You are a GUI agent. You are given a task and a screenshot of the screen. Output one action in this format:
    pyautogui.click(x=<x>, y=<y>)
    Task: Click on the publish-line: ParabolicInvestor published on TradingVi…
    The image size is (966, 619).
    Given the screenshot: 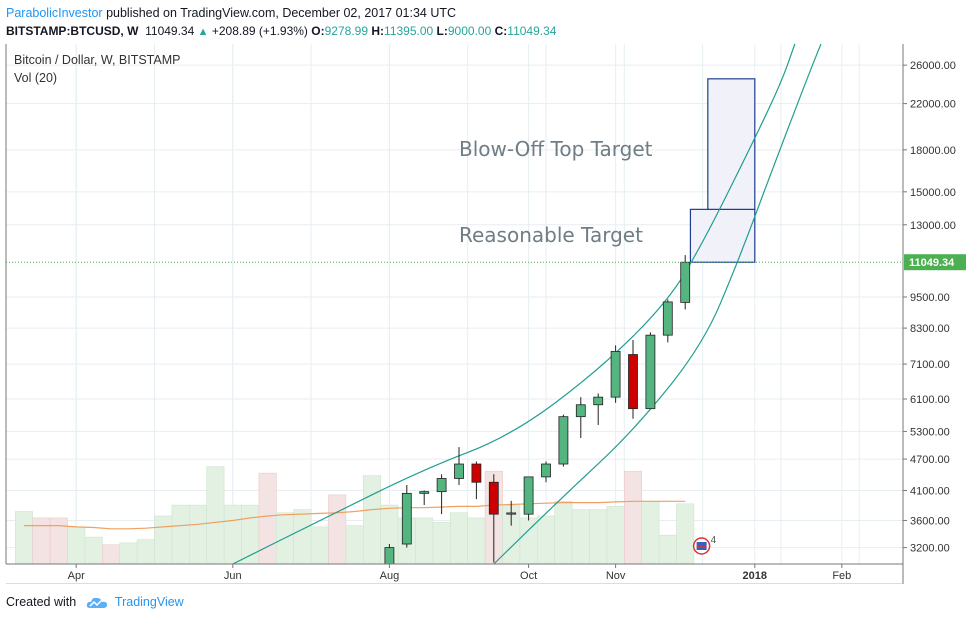 What is the action you would take?
    pyautogui.click(x=481, y=13)
    